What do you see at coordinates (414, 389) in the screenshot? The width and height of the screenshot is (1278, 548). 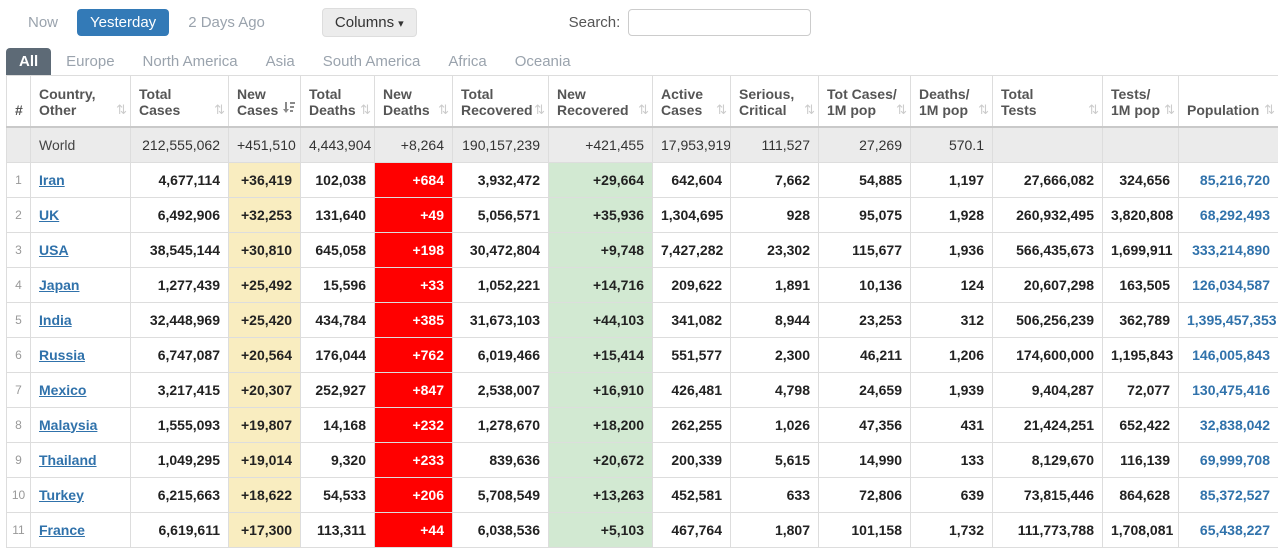 I see `cell-new-deaths: +847` at bounding box center [414, 389].